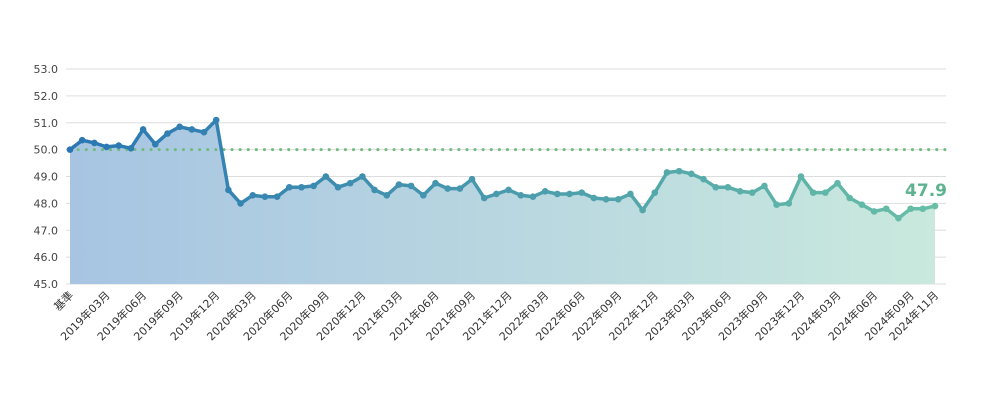 The width and height of the screenshot is (1000, 414). Describe the element at coordinates (46, 69) in the screenshot. I see `y-tick-label: 53.0` at that location.